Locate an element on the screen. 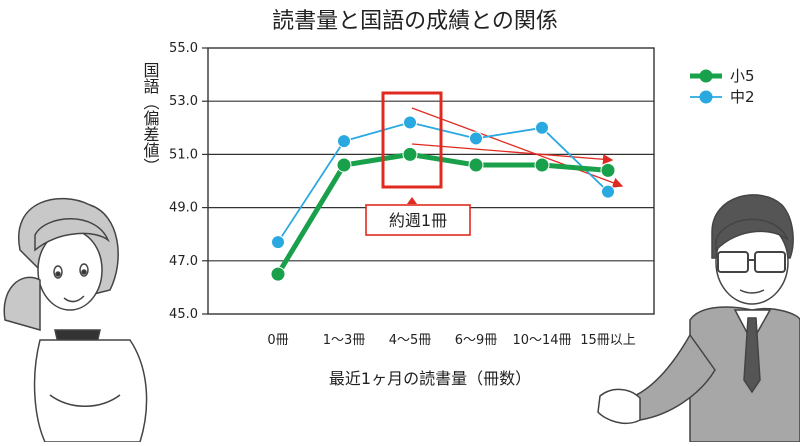 The image size is (800, 446). x-tick-label: 15冊以上 is located at coordinates (608, 340).